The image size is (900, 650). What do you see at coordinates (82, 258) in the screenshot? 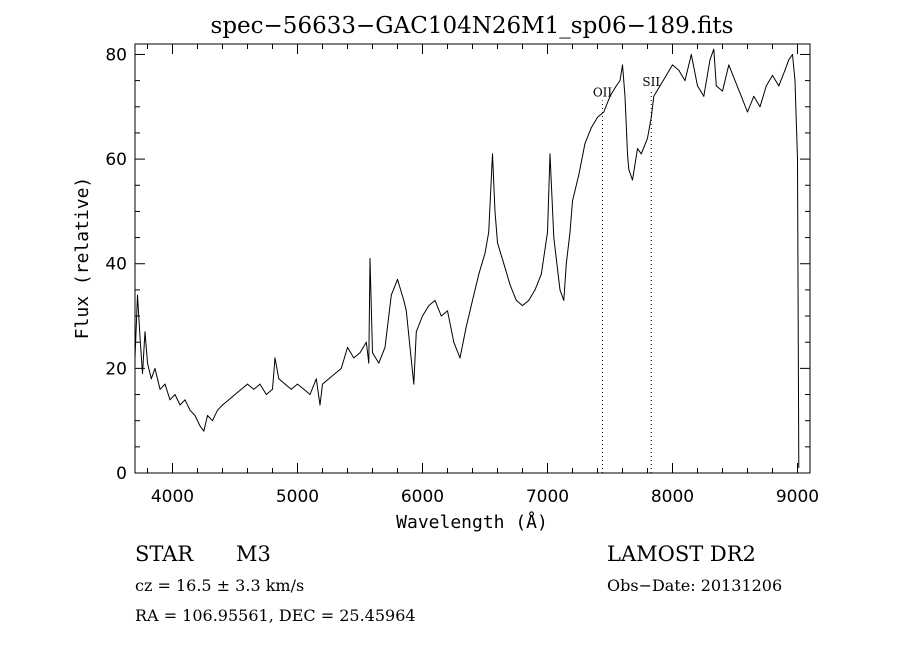
I see `y-axis-label: Flux (relative)` at bounding box center [82, 258].